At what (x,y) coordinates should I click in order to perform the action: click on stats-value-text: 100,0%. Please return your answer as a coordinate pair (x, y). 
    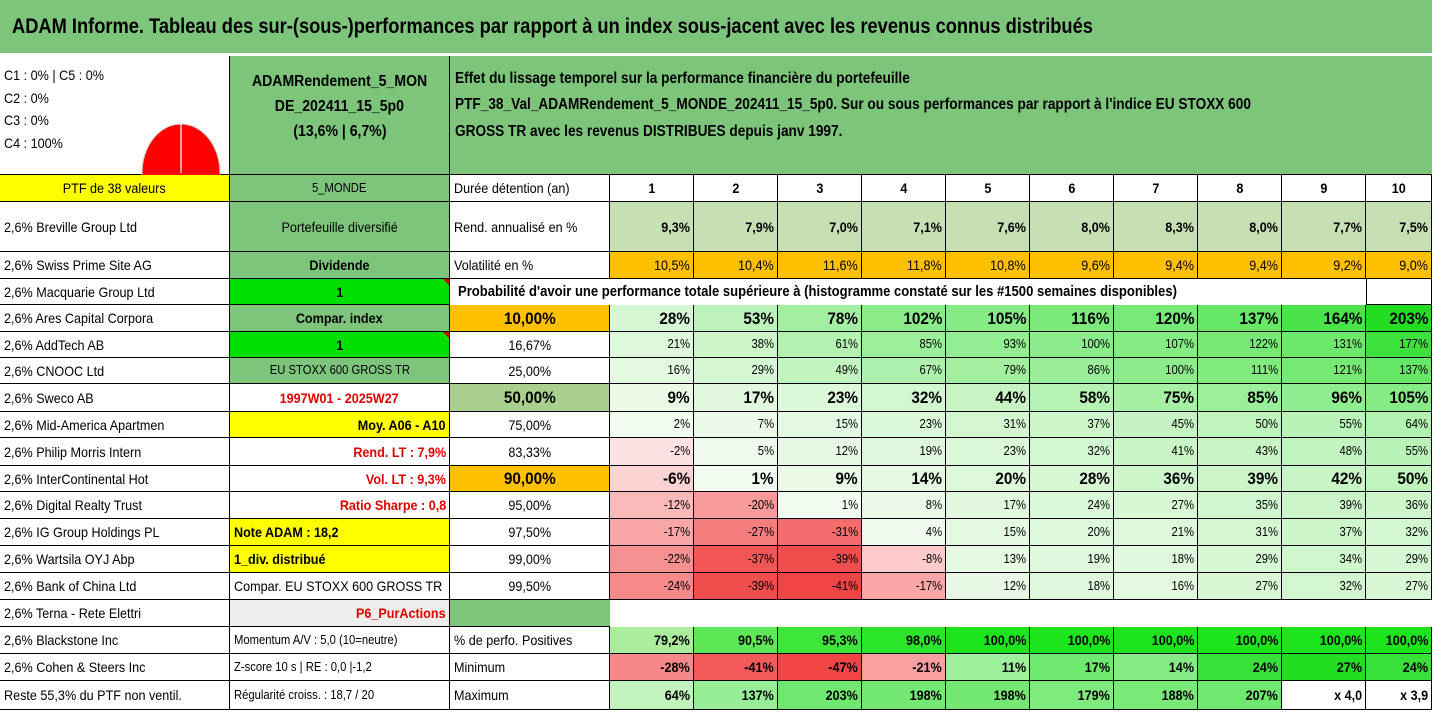
    Looking at the image, I should click on (1340, 640).